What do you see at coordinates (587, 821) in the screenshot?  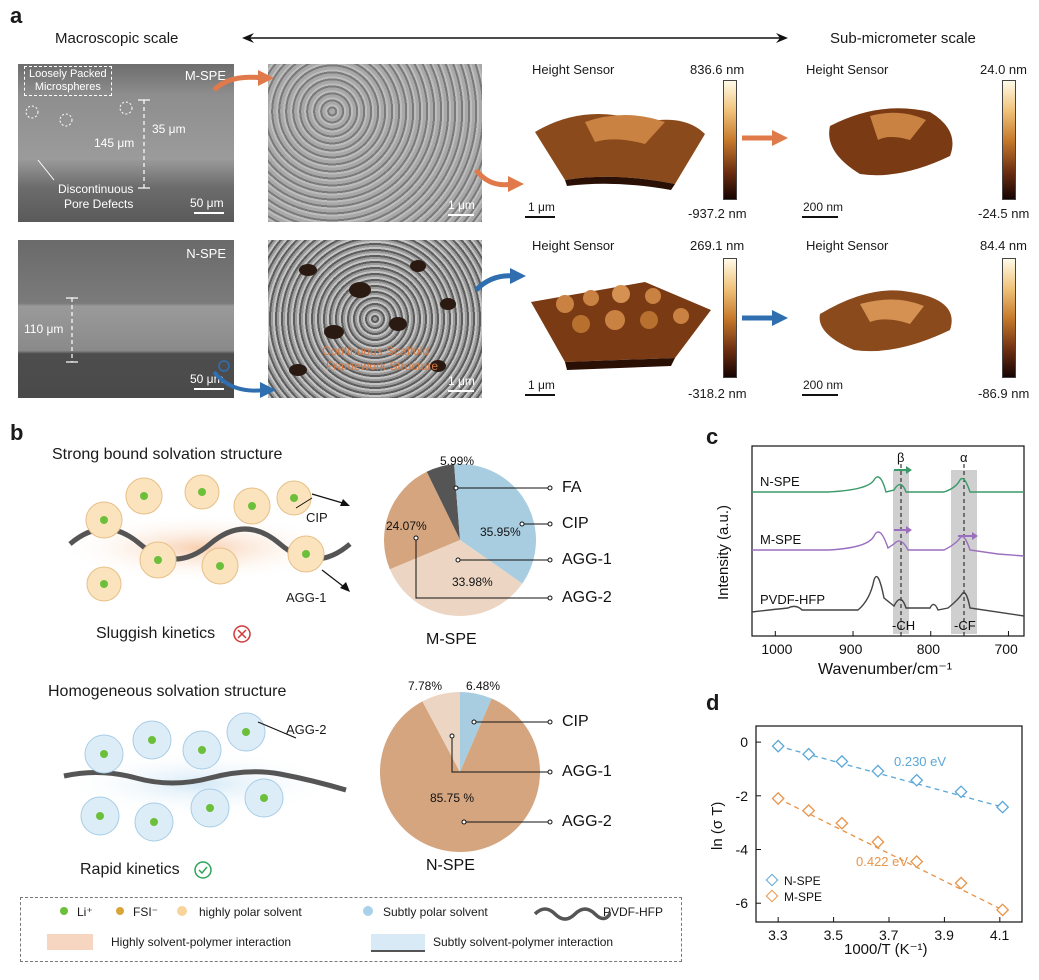 I see `pie-nspe-legend-agg2: AGG-2` at bounding box center [587, 821].